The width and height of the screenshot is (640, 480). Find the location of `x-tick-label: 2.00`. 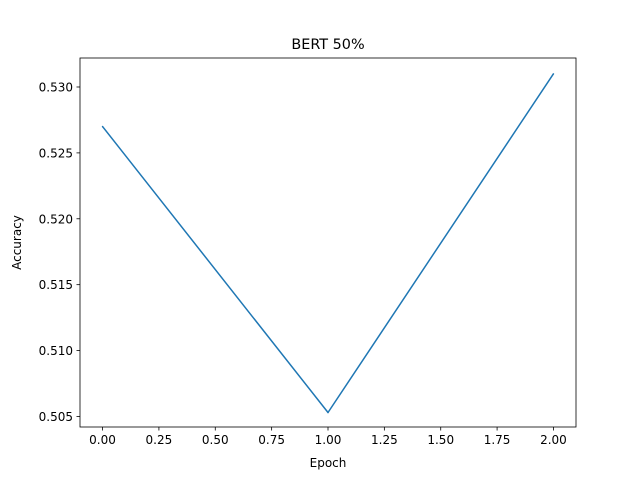

x-tick-label: 2.00 is located at coordinates (553, 440).